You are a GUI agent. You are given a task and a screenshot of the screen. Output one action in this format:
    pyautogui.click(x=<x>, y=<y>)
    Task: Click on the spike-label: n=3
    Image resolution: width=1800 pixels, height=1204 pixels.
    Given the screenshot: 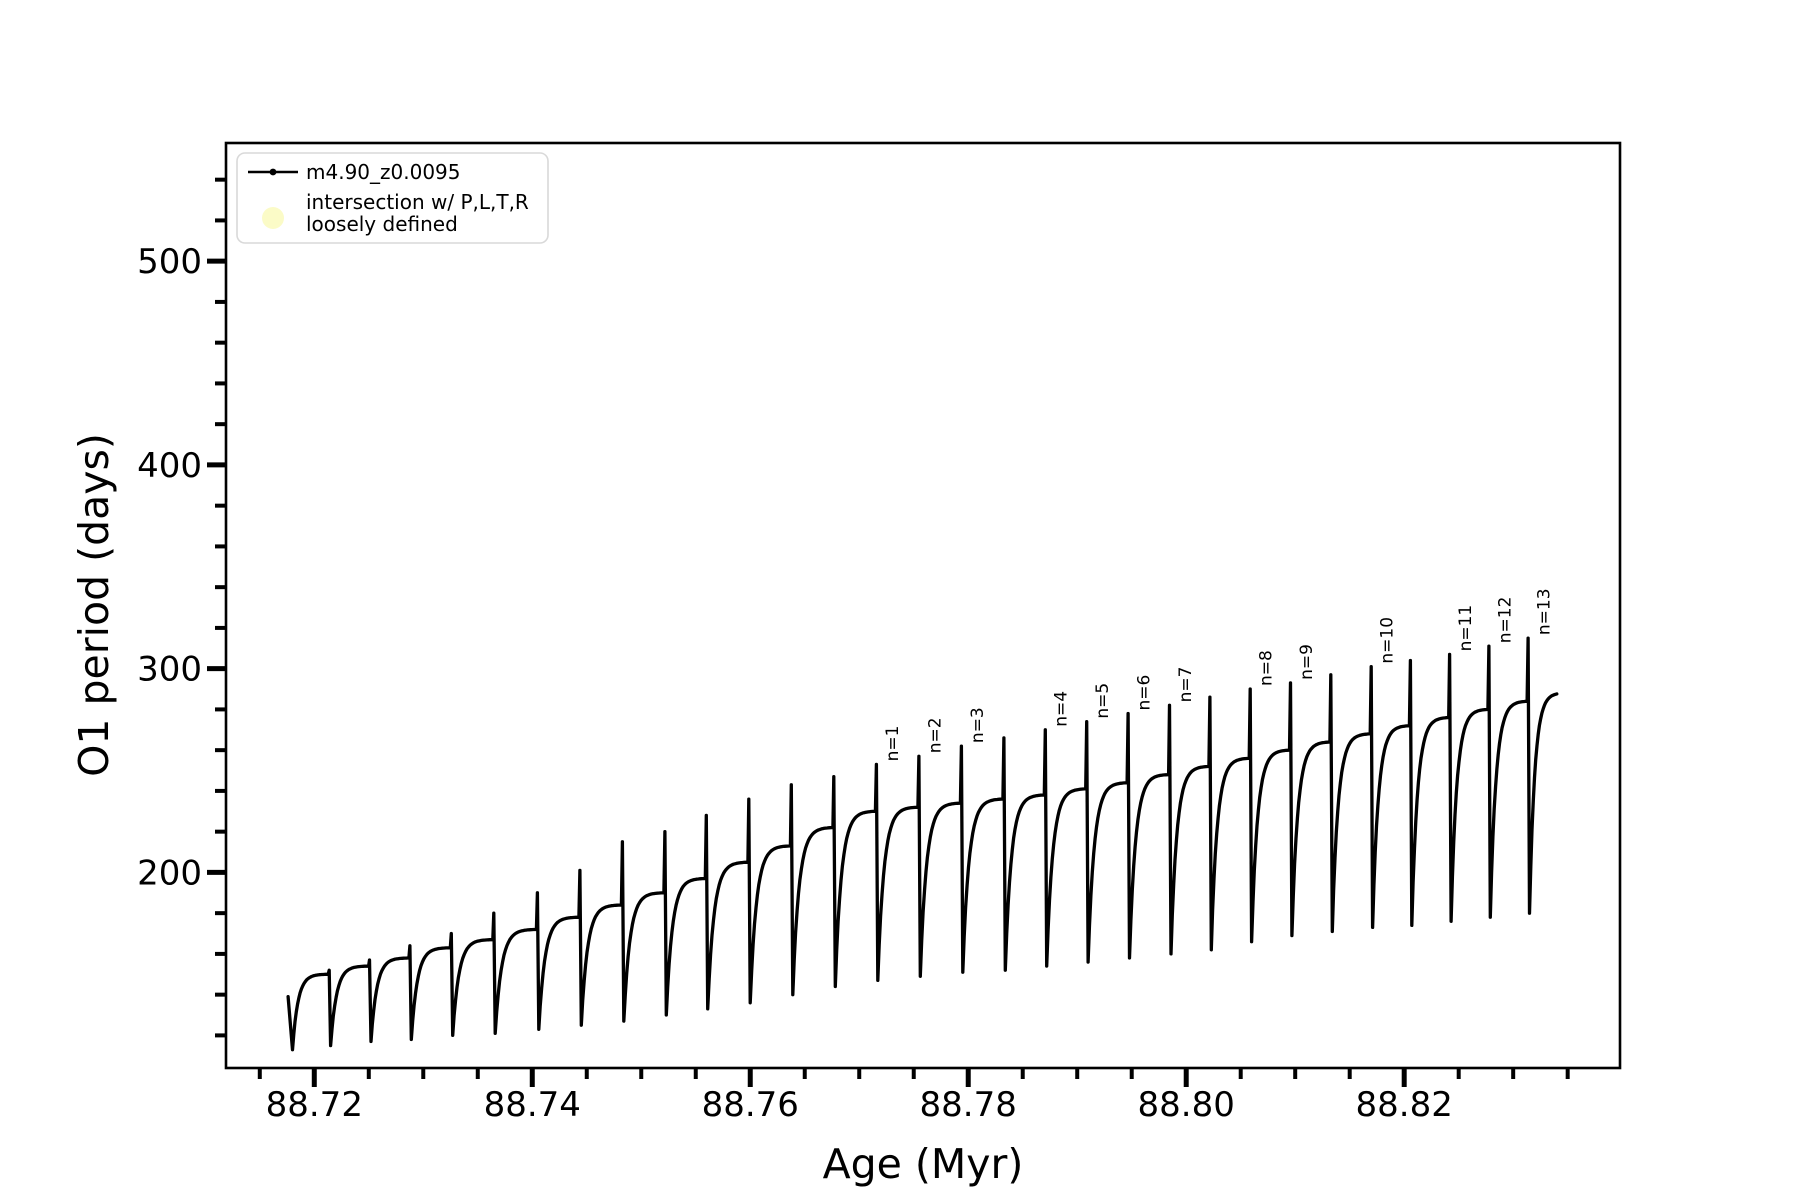 What is the action you would take?
    pyautogui.click(x=978, y=725)
    